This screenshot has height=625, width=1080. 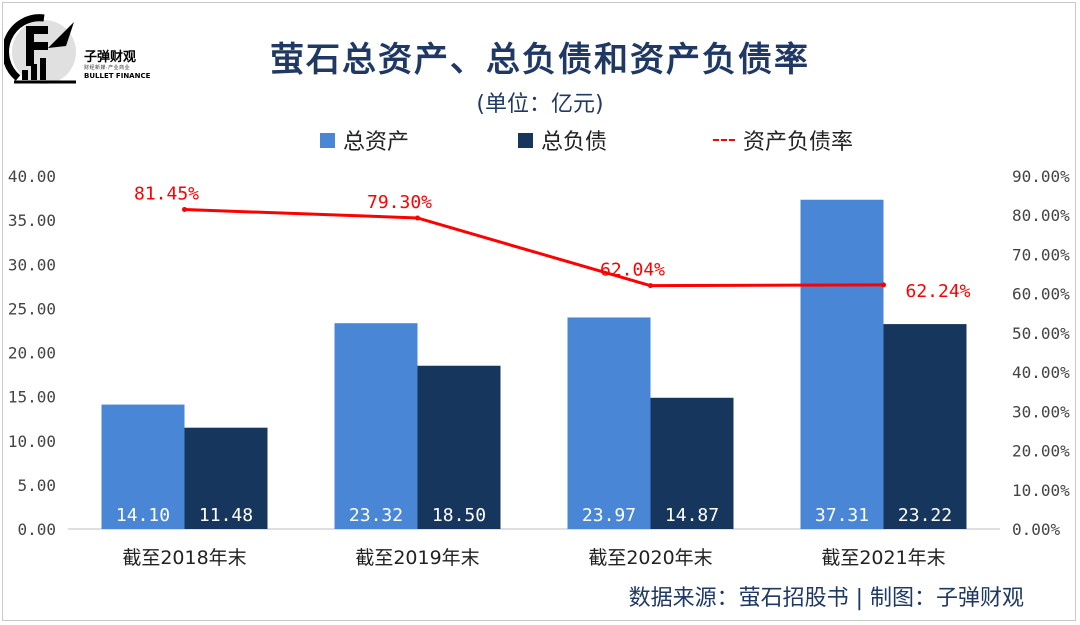 I want to click on x-axis-category-label: 截至2021年末, so click(x=883, y=558).